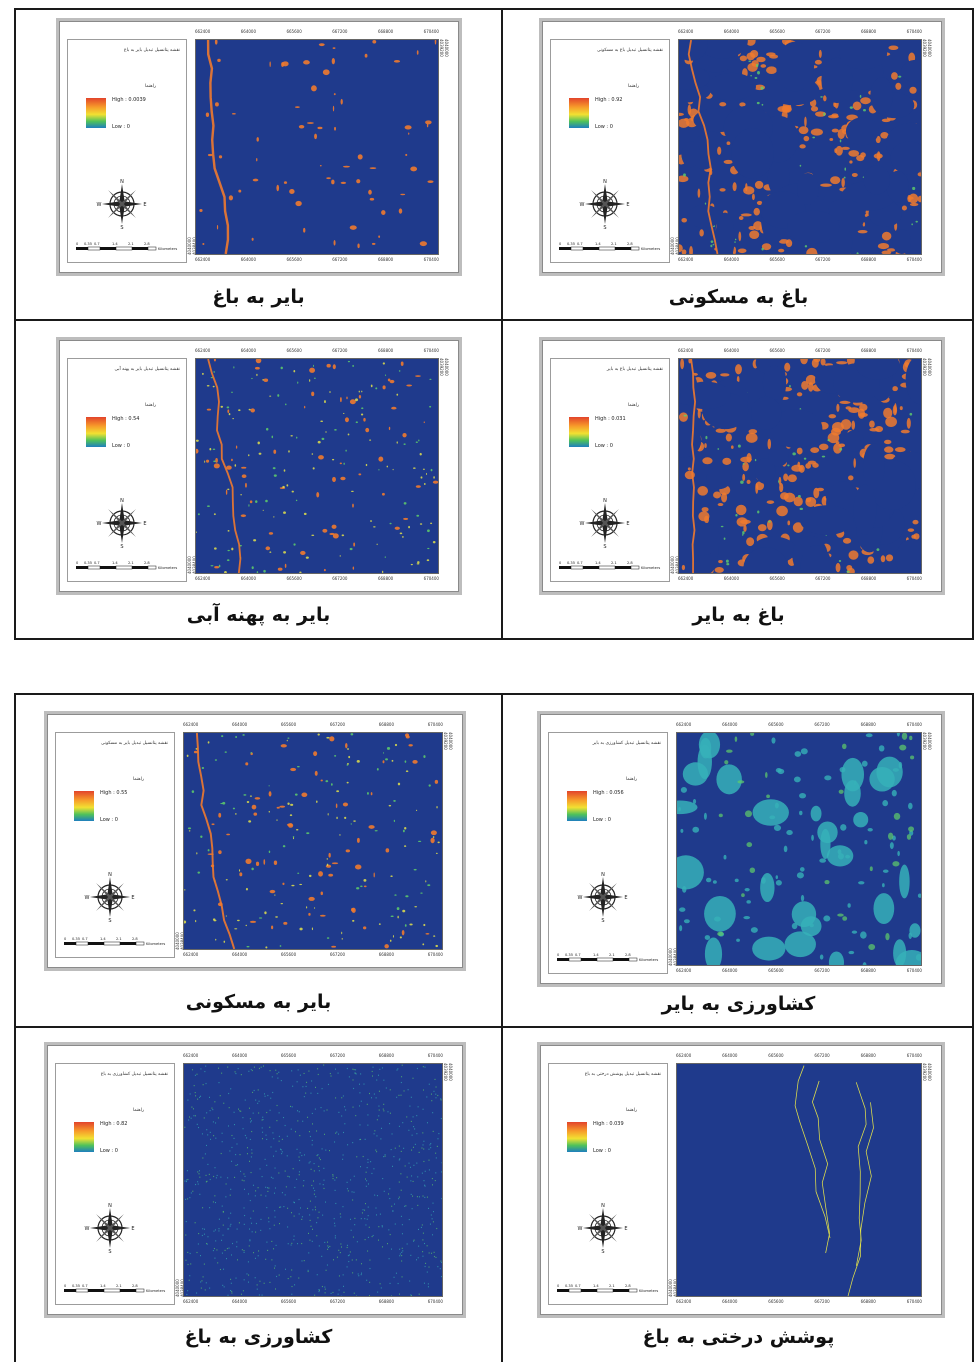 This screenshot has width=974, height=1362. Describe the element at coordinates (103, 939) in the screenshot. I see `svg-text: 1.4` at that location.